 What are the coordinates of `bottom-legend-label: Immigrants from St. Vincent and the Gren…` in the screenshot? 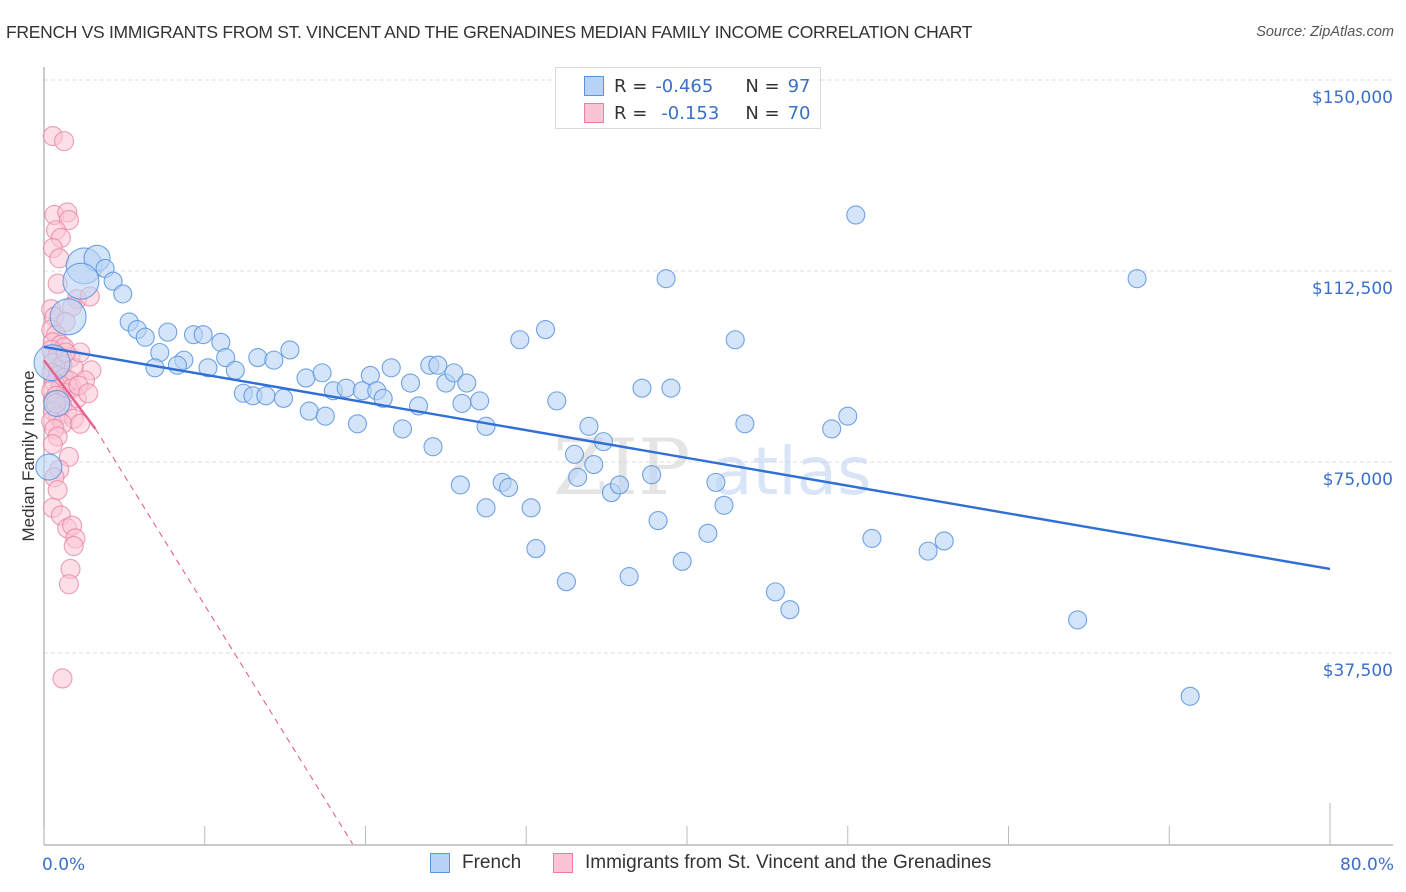 It's located at (788, 862).